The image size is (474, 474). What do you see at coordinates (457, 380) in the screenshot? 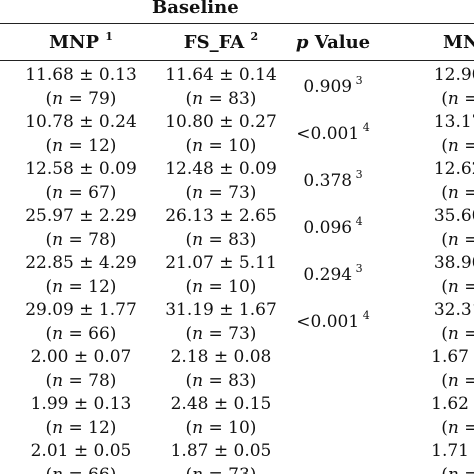
I see `cell-mnp2-row-13: (n = 7` at bounding box center [457, 380].